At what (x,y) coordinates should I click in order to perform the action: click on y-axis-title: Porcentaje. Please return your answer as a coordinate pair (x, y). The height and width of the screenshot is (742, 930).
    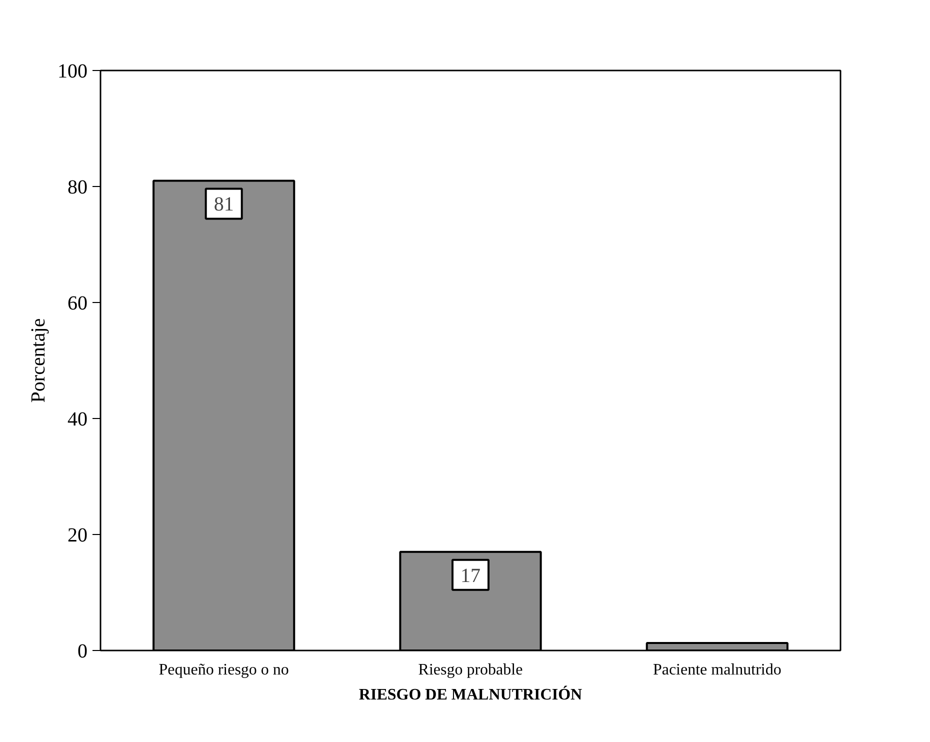
    Looking at the image, I should click on (39, 360).